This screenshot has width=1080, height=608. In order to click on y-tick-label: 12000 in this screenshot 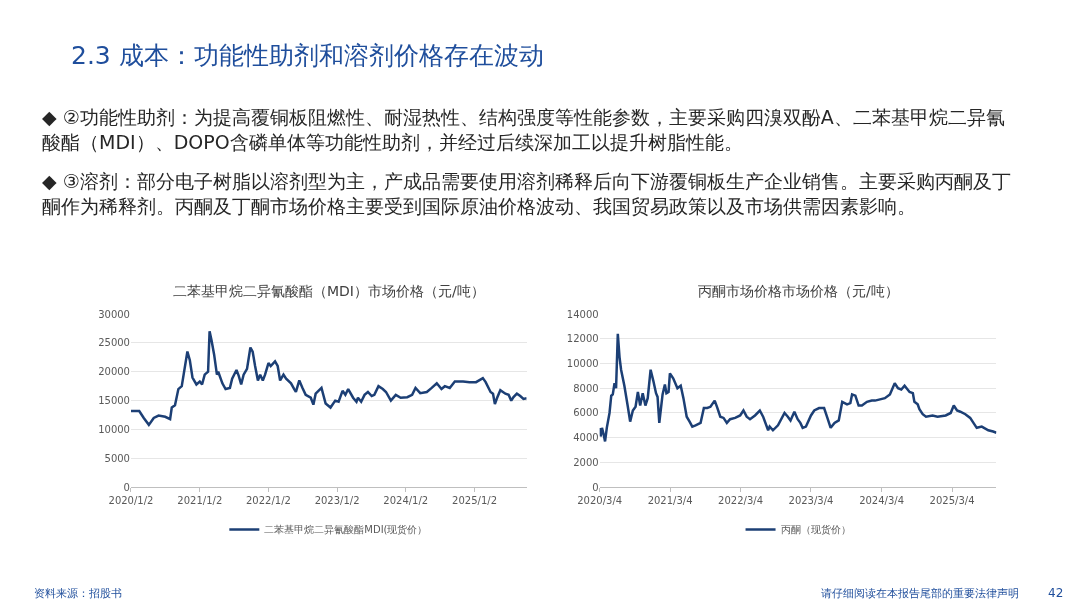, I will do `click(582, 339)`.